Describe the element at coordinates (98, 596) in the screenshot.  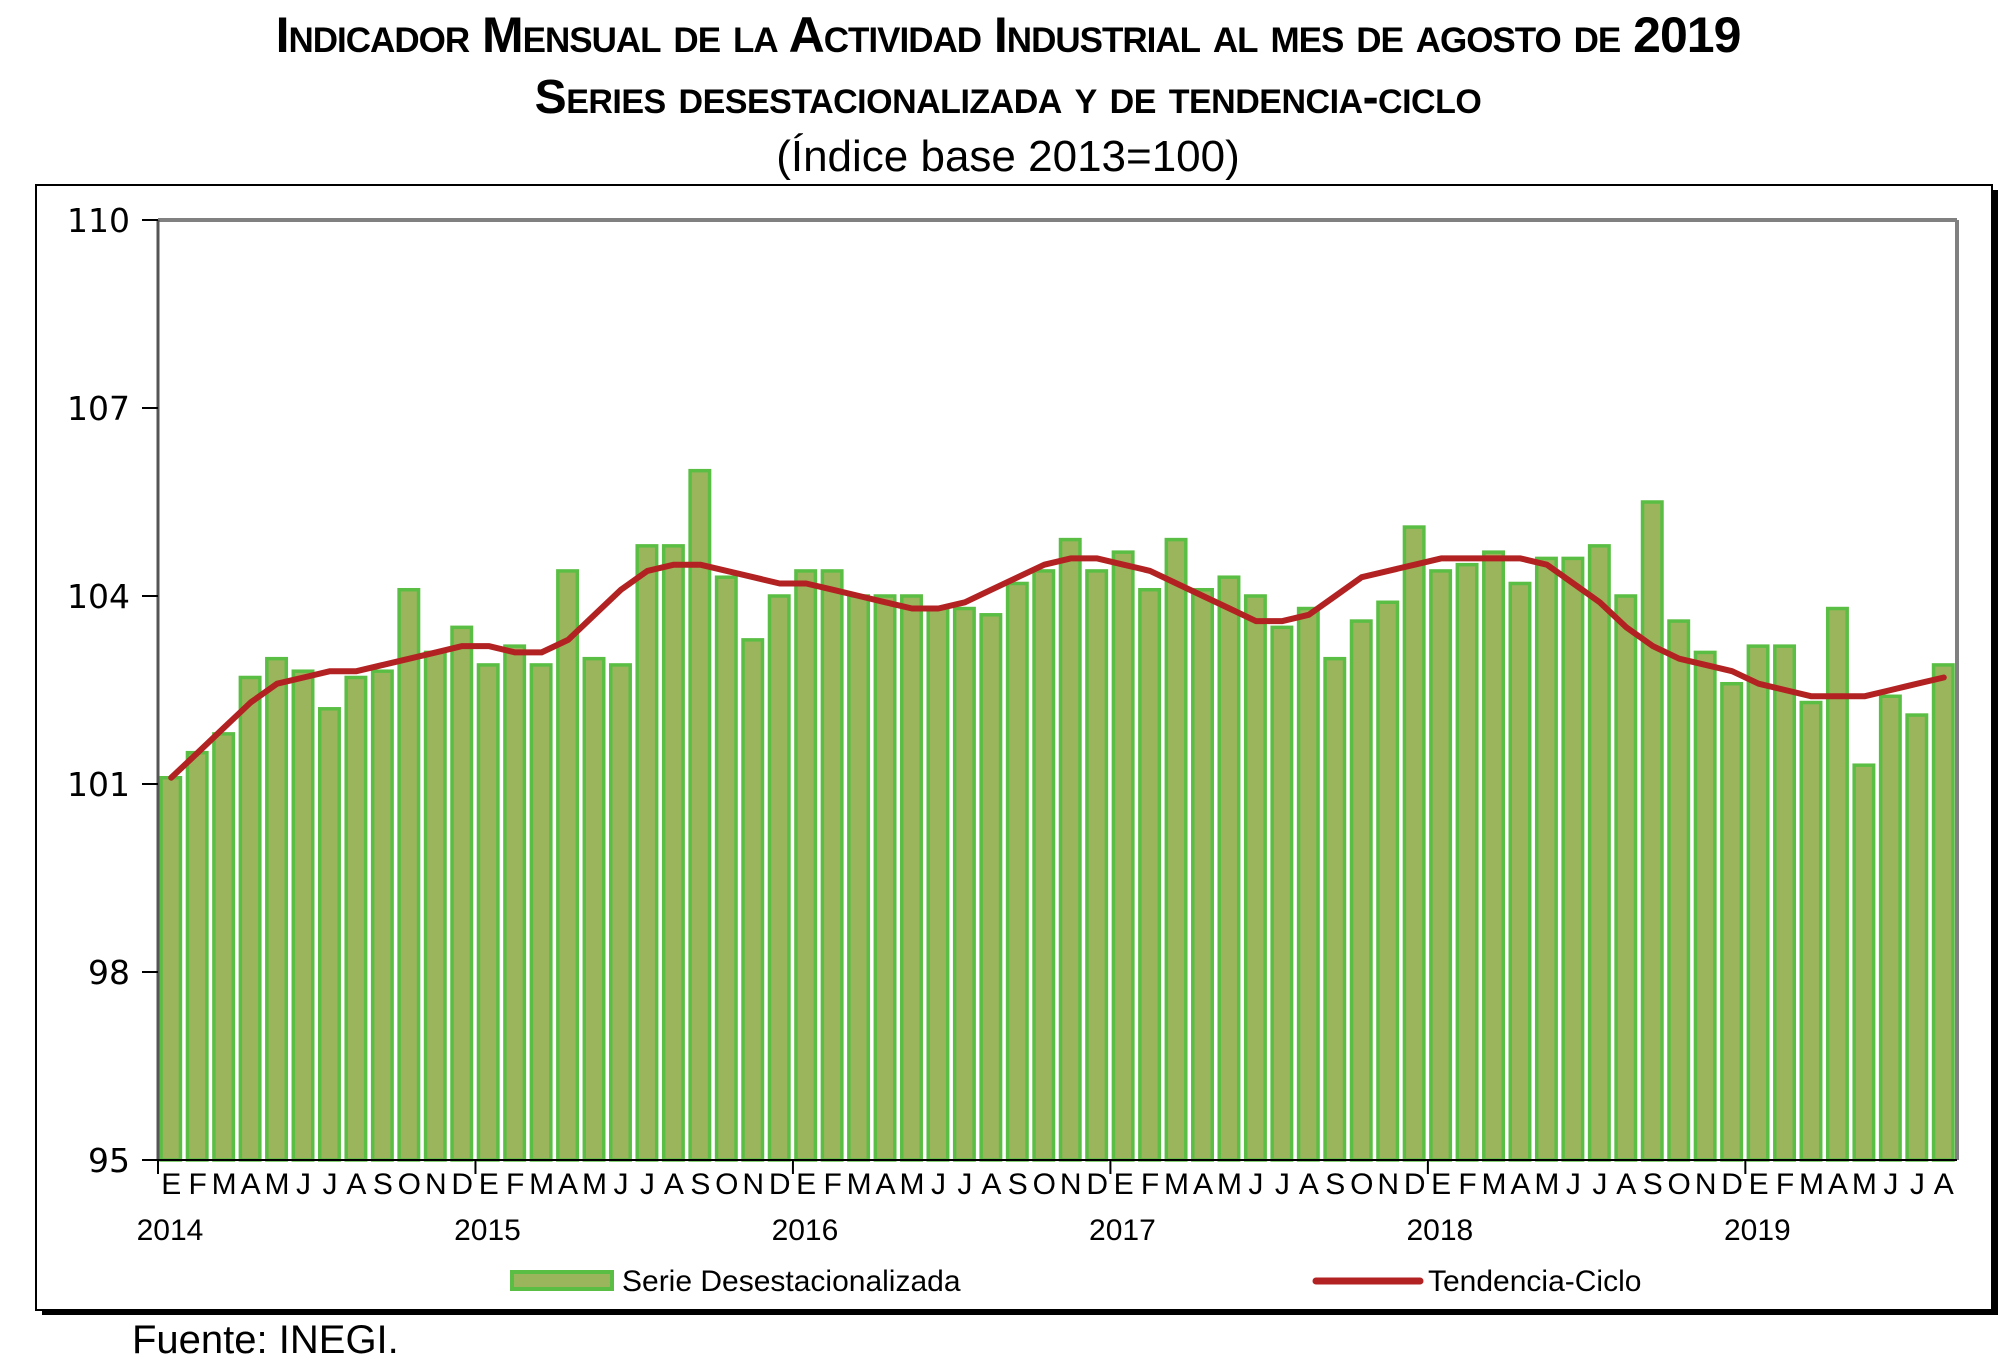
I see `y-tick-label: 104` at that location.